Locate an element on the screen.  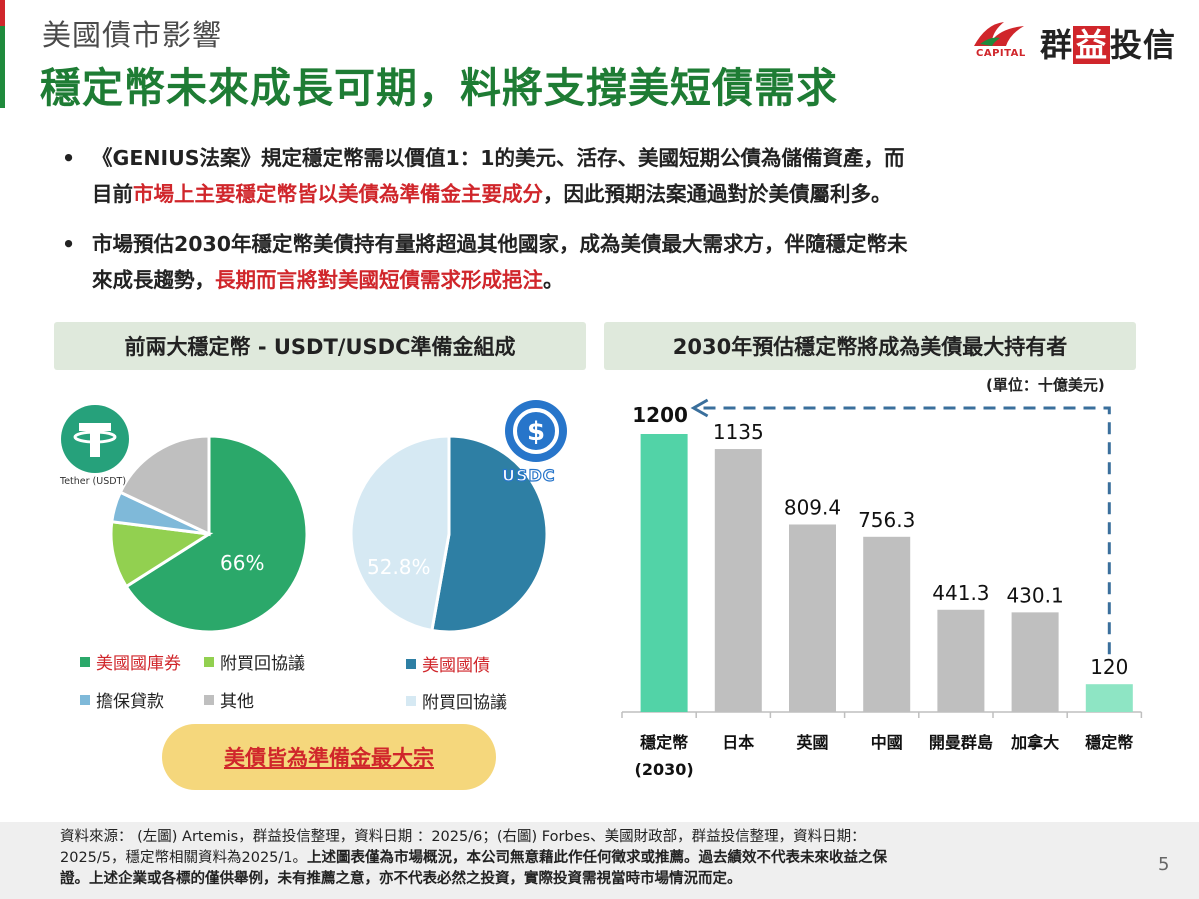
accent-bar-green is located at coordinates (2, 67).